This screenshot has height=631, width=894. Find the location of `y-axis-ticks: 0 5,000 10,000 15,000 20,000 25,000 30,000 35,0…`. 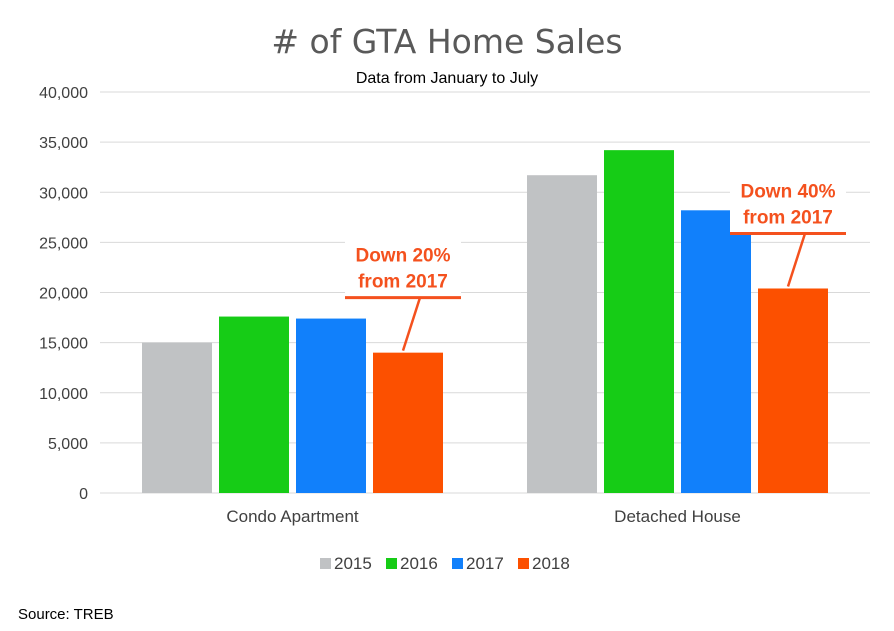

y-axis-ticks: 0 5,000 10,000 15,000 20,000 25,000 30,000 35,0… is located at coordinates (63, 294).